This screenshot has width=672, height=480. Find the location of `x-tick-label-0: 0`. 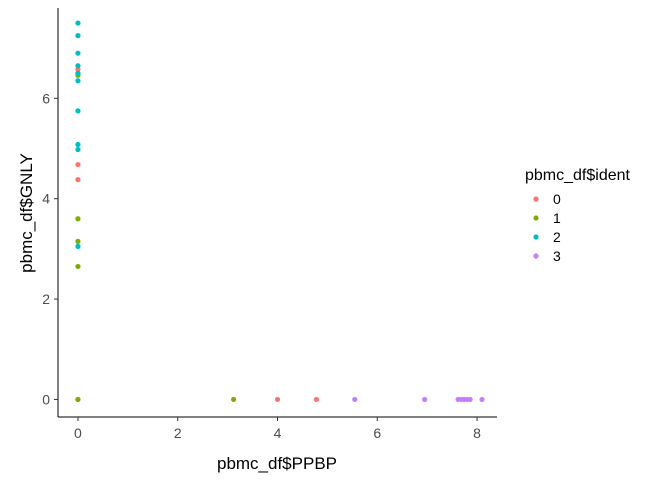

x-tick-label-0: 0 is located at coordinates (78, 433).